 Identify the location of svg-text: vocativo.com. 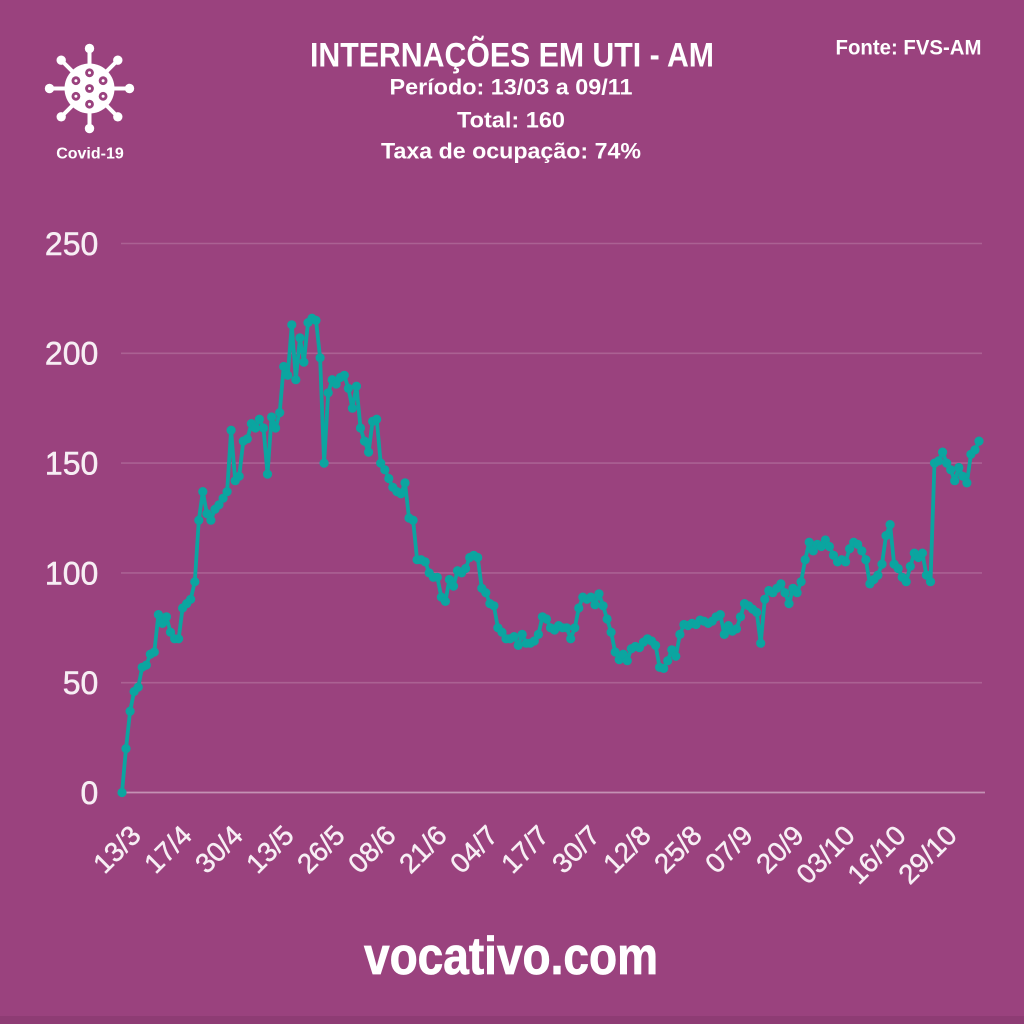
(511, 956).